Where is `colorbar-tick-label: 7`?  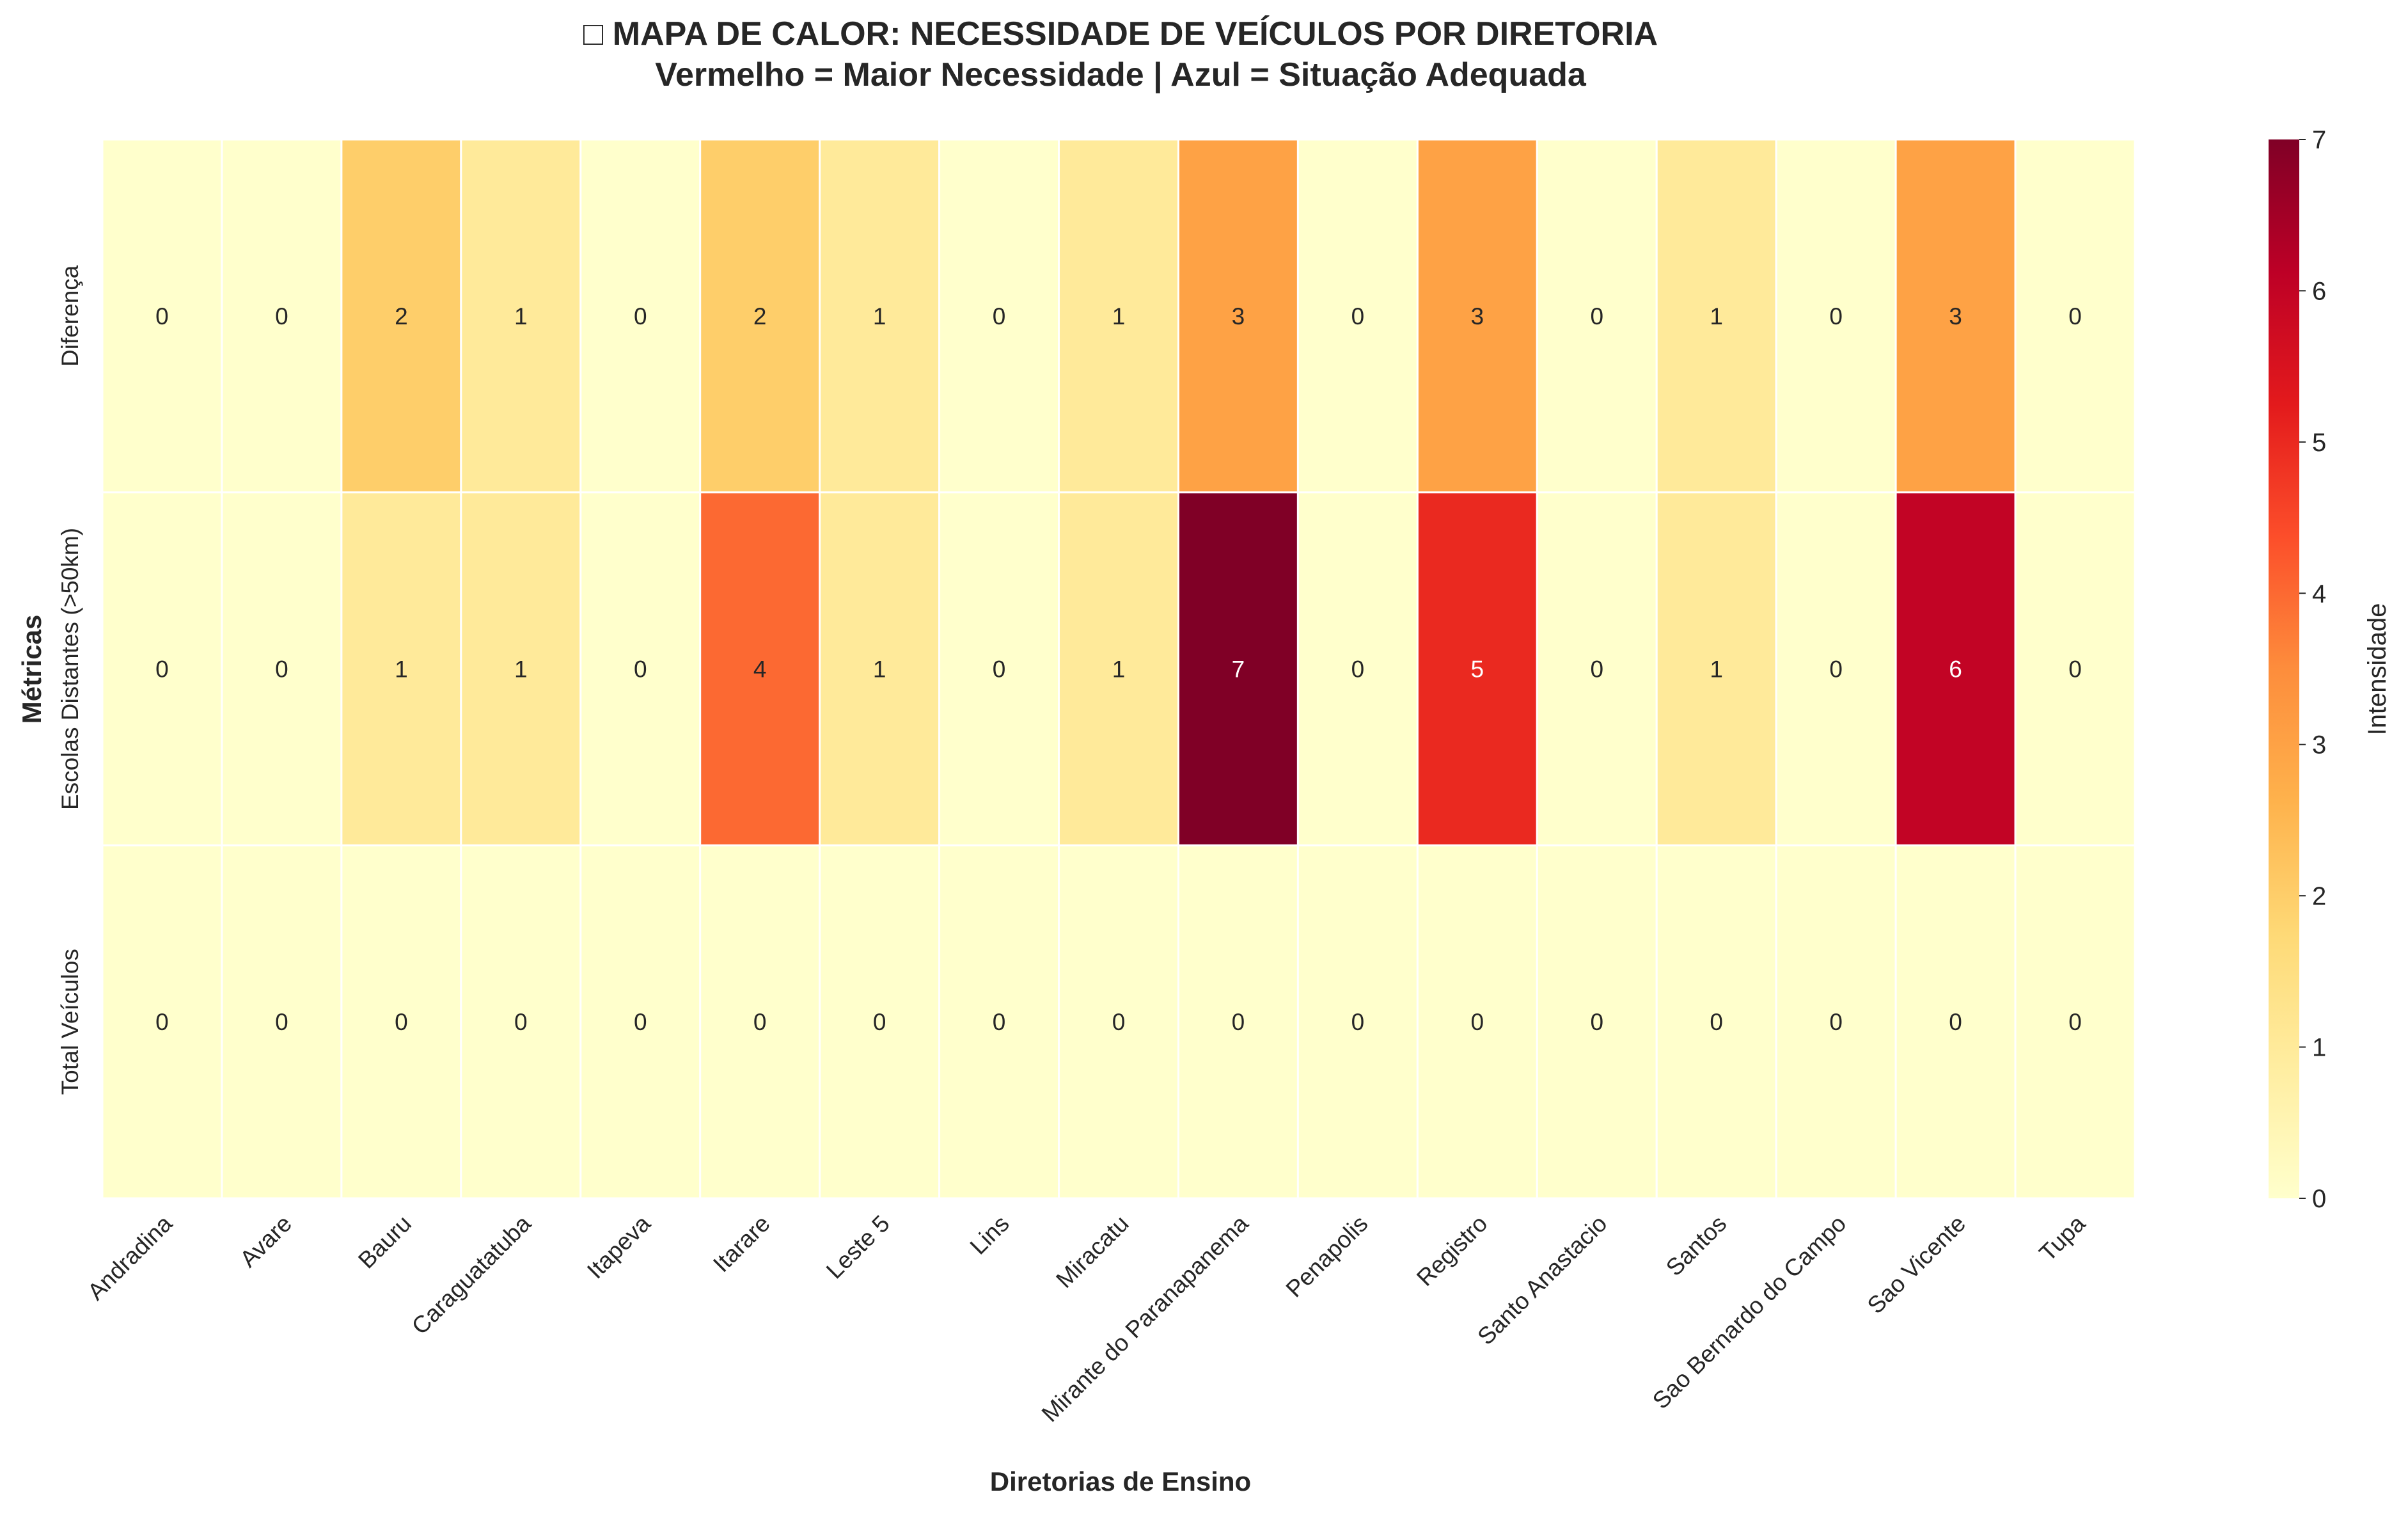 colorbar-tick-label: 7 is located at coordinates (2319, 140).